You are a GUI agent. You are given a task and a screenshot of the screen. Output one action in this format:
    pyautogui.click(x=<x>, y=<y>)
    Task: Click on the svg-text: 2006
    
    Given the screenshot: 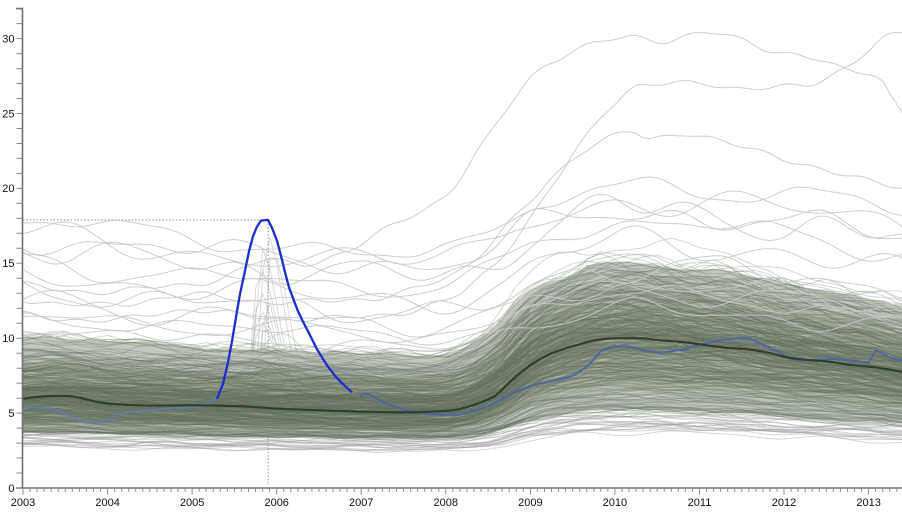 What is the action you would take?
    pyautogui.click(x=276, y=503)
    